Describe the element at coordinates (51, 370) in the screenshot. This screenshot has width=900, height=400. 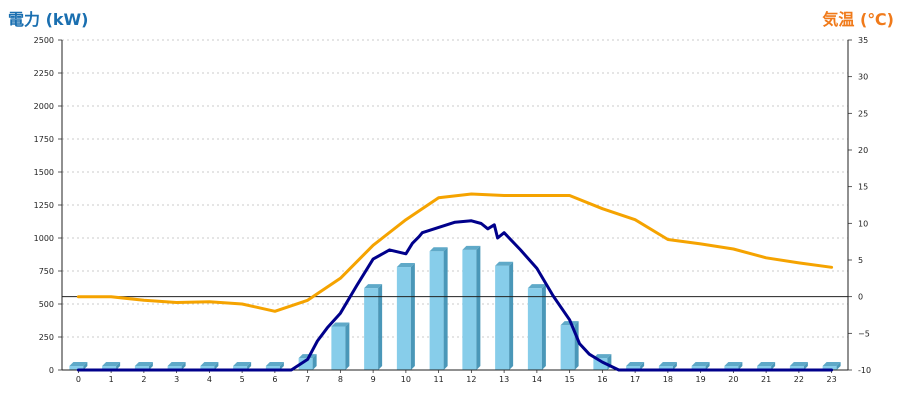
I see `left-tick-label: 0` at that location.